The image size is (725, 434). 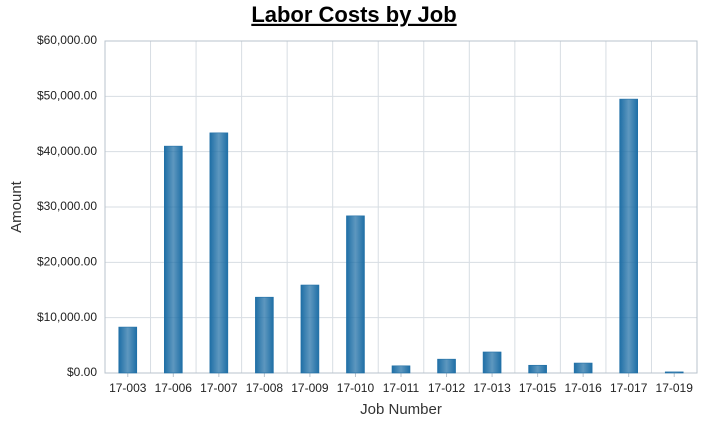 I want to click on x-tick-label: 17-006, so click(x=174, y=388).